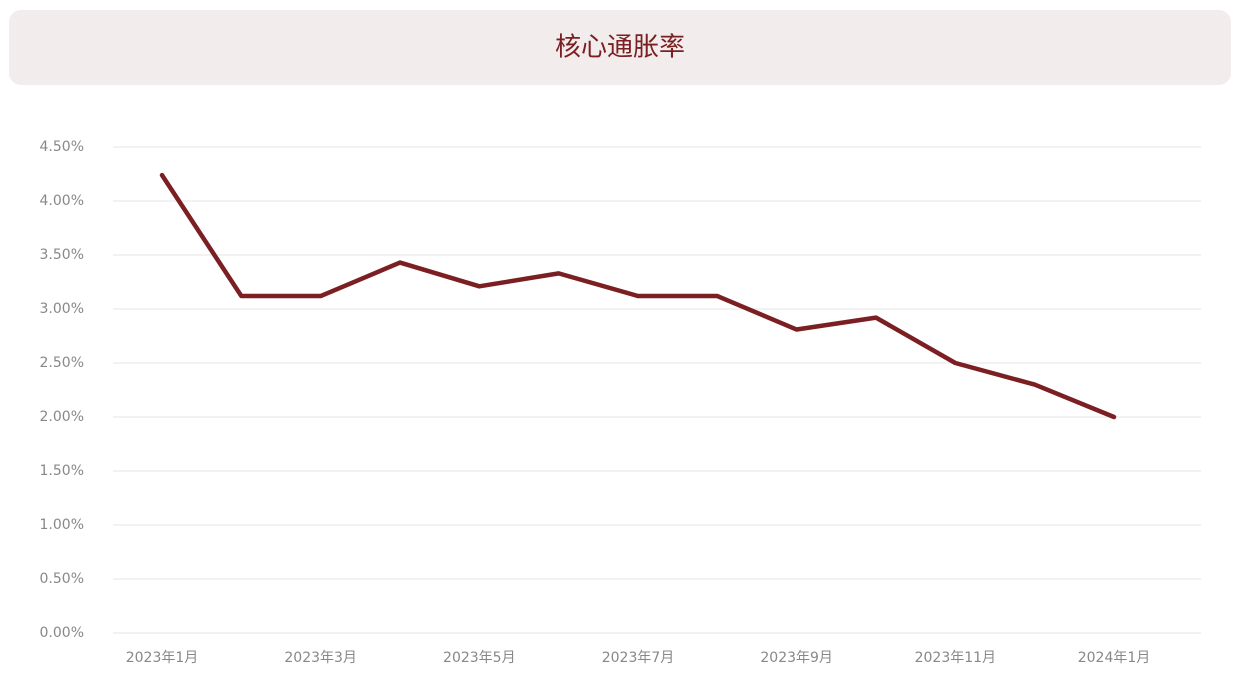 The height and width of the screenshot is (691, 1243). Describe the element at coordinates (62, 309) in the screenshot. I see `y-tick-label: 3.00%` at that location.